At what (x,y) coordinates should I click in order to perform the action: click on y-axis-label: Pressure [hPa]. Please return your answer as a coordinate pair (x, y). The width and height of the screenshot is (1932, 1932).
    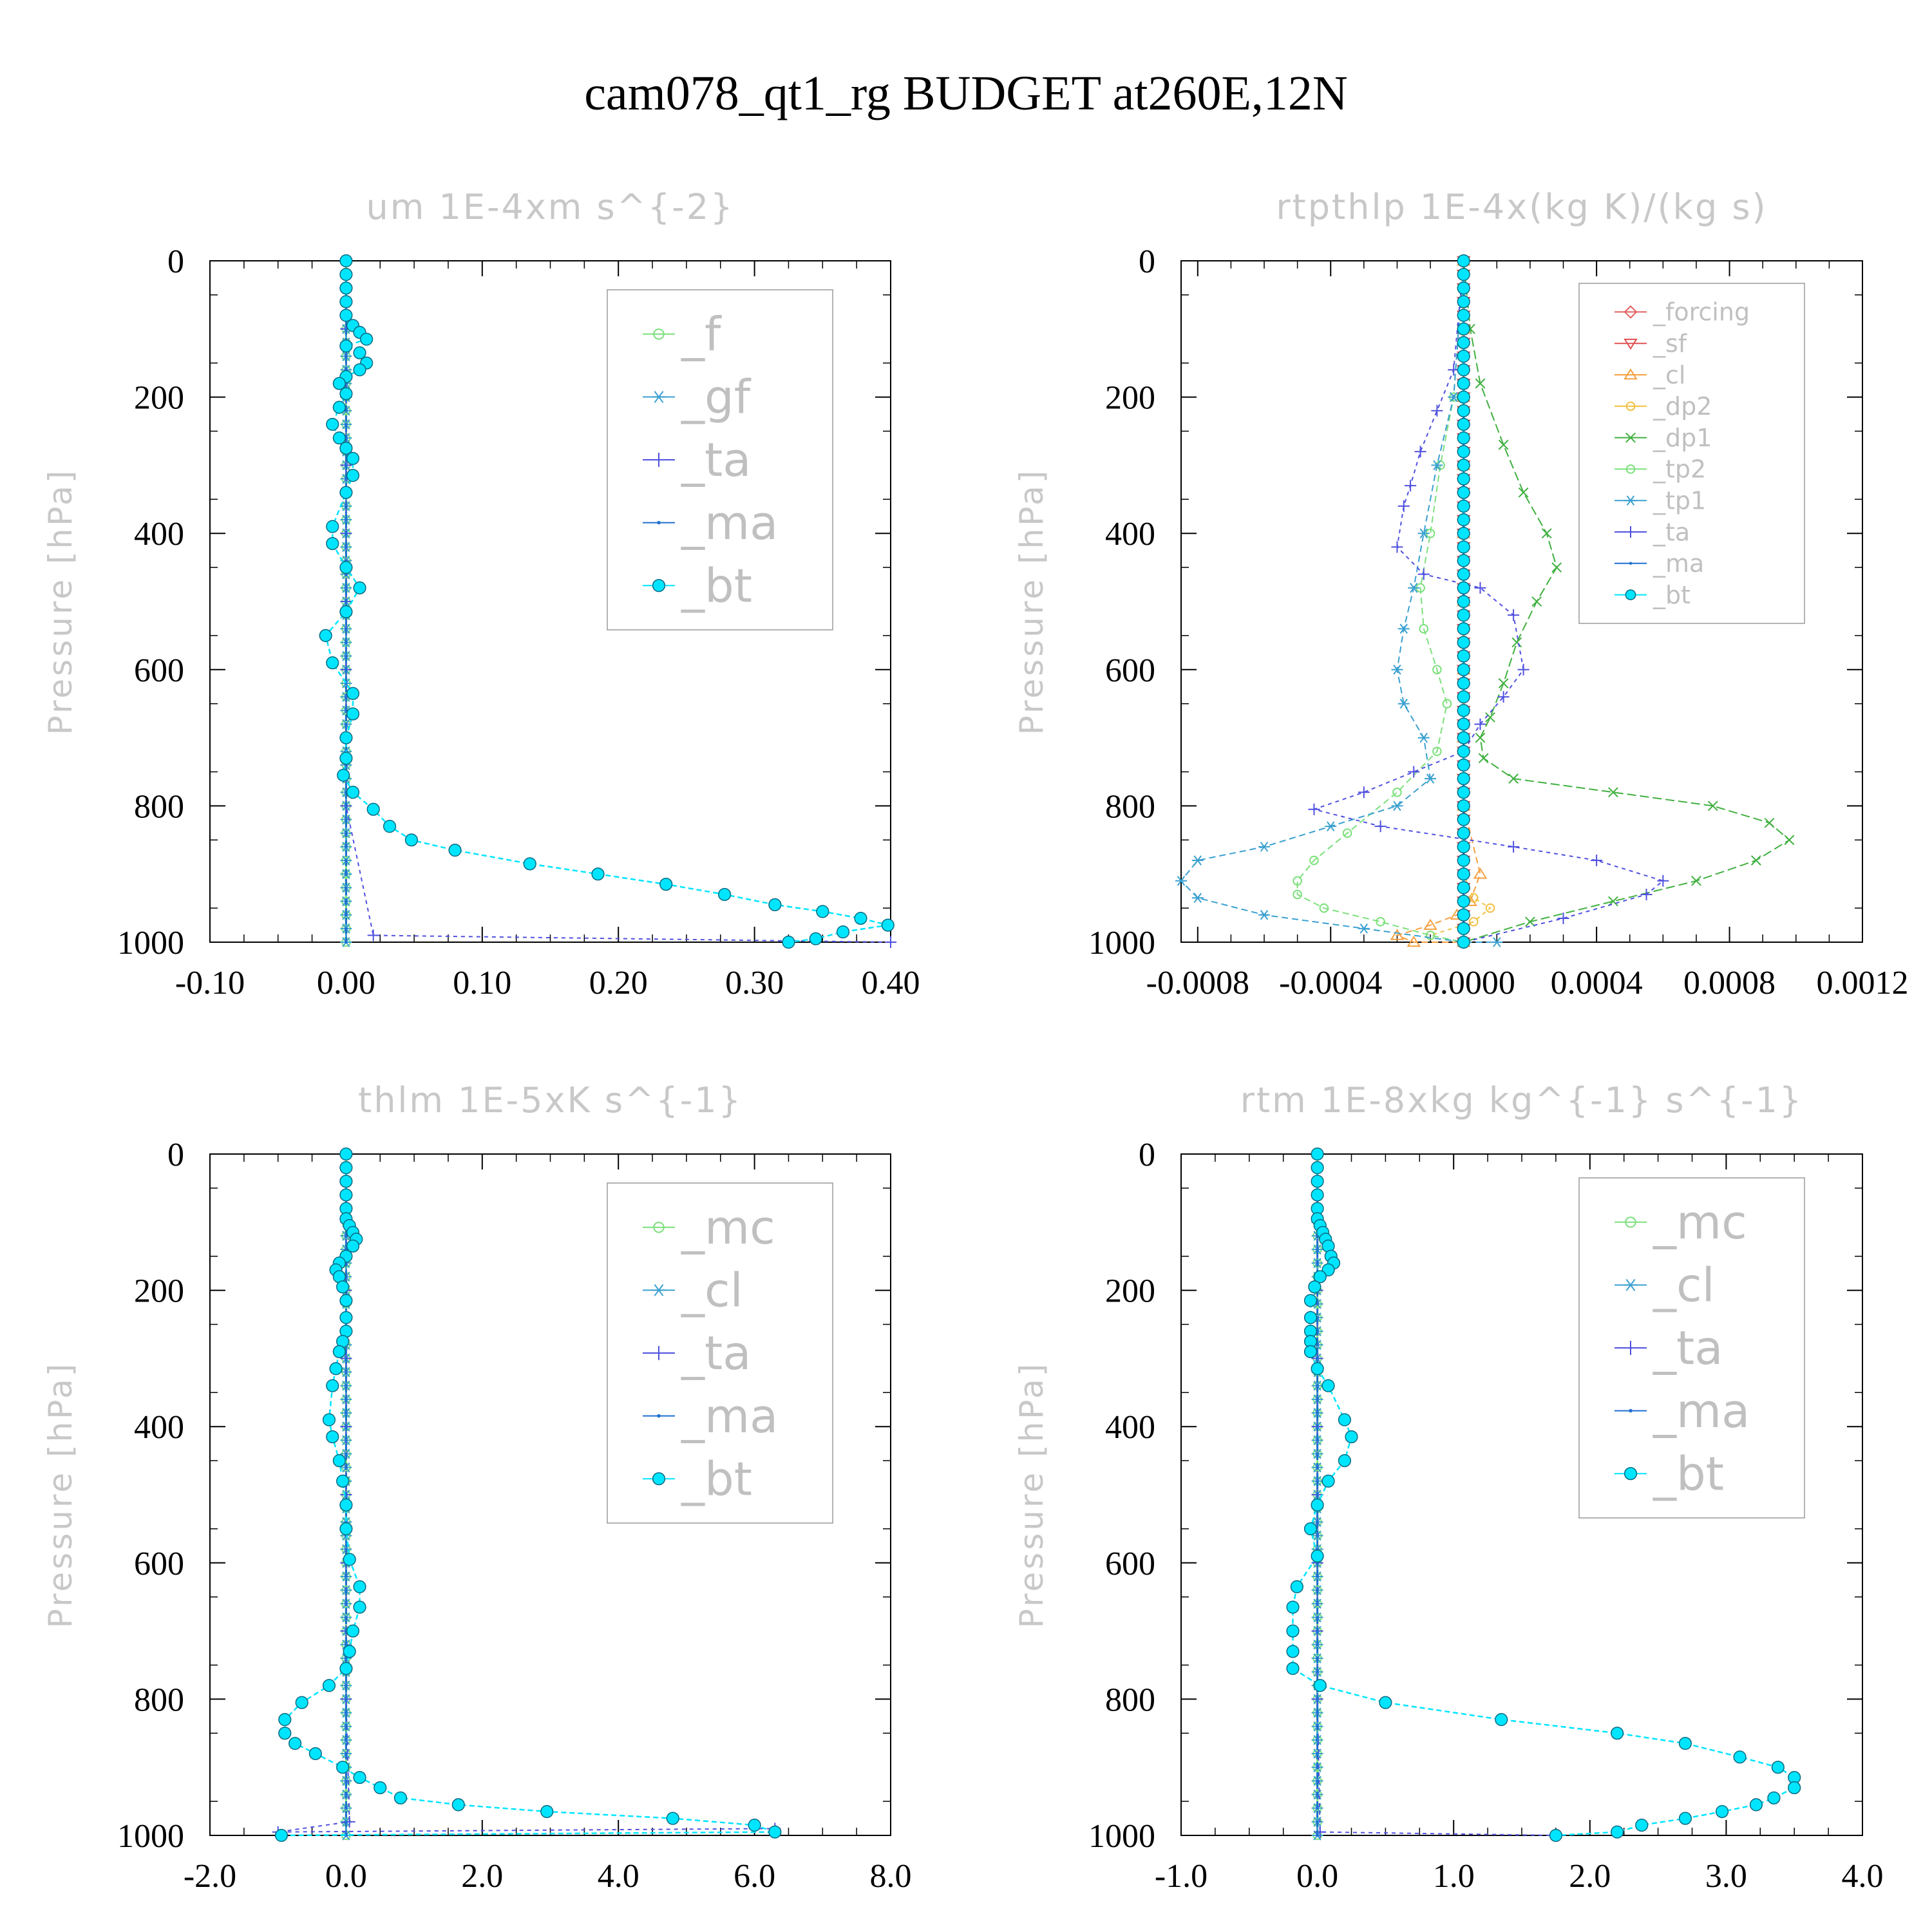
    Looking at the image, I should click on (60, 602).